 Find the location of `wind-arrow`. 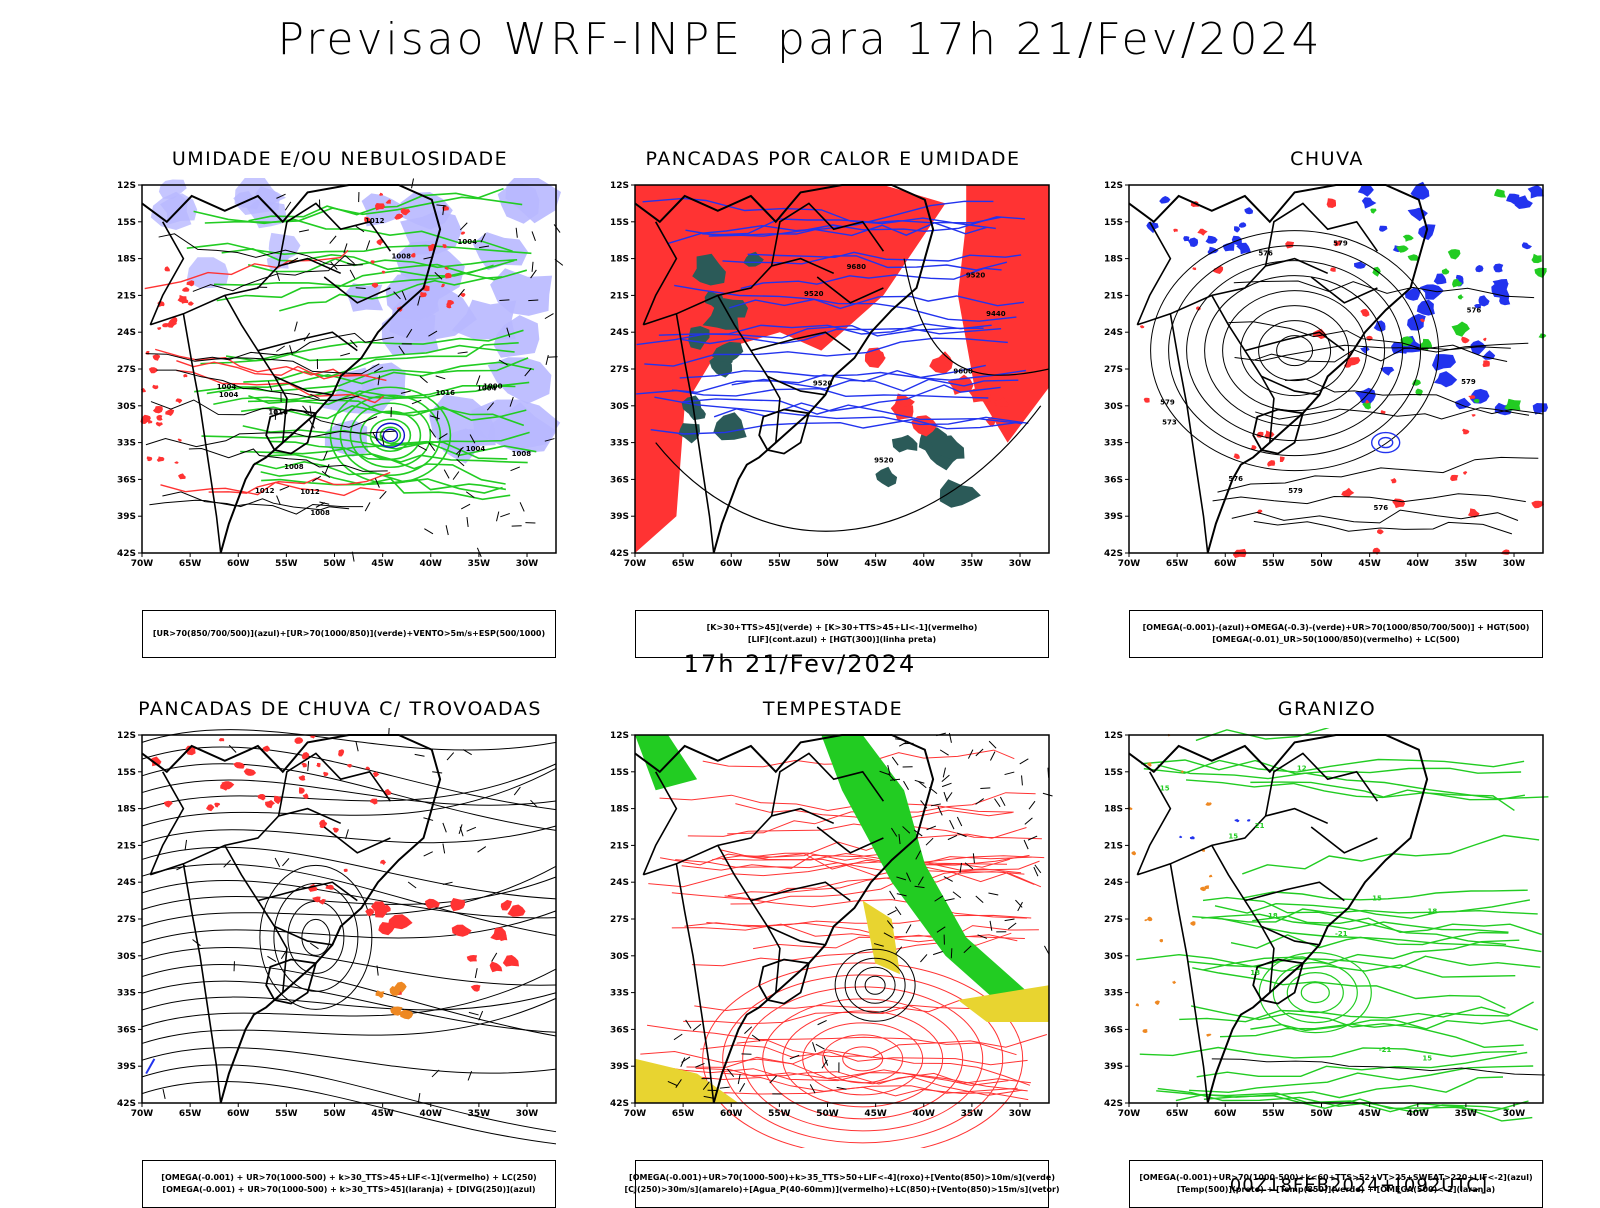

wind-arrow is located at coordinates (504, 300).